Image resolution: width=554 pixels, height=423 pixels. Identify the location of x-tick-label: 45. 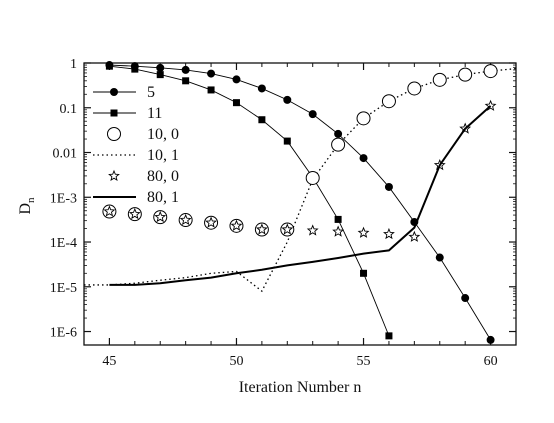
(109, 361).